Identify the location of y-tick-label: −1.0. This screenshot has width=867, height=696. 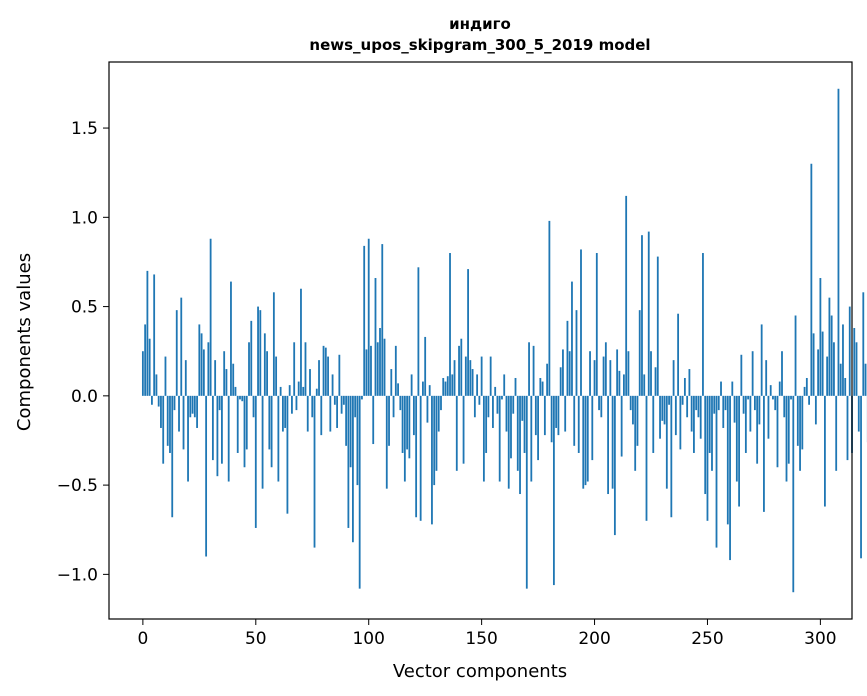
(77, 575).